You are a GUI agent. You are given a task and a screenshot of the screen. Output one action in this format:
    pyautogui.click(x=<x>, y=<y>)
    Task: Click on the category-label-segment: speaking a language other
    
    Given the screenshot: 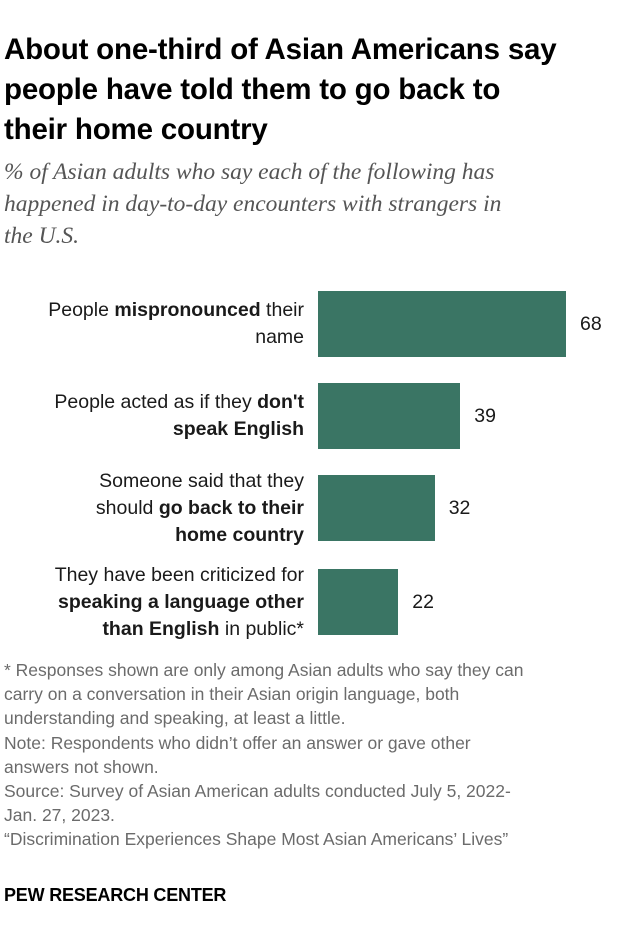 What is the action you would take?
    pyautogui.click(x=181, y=601)
    